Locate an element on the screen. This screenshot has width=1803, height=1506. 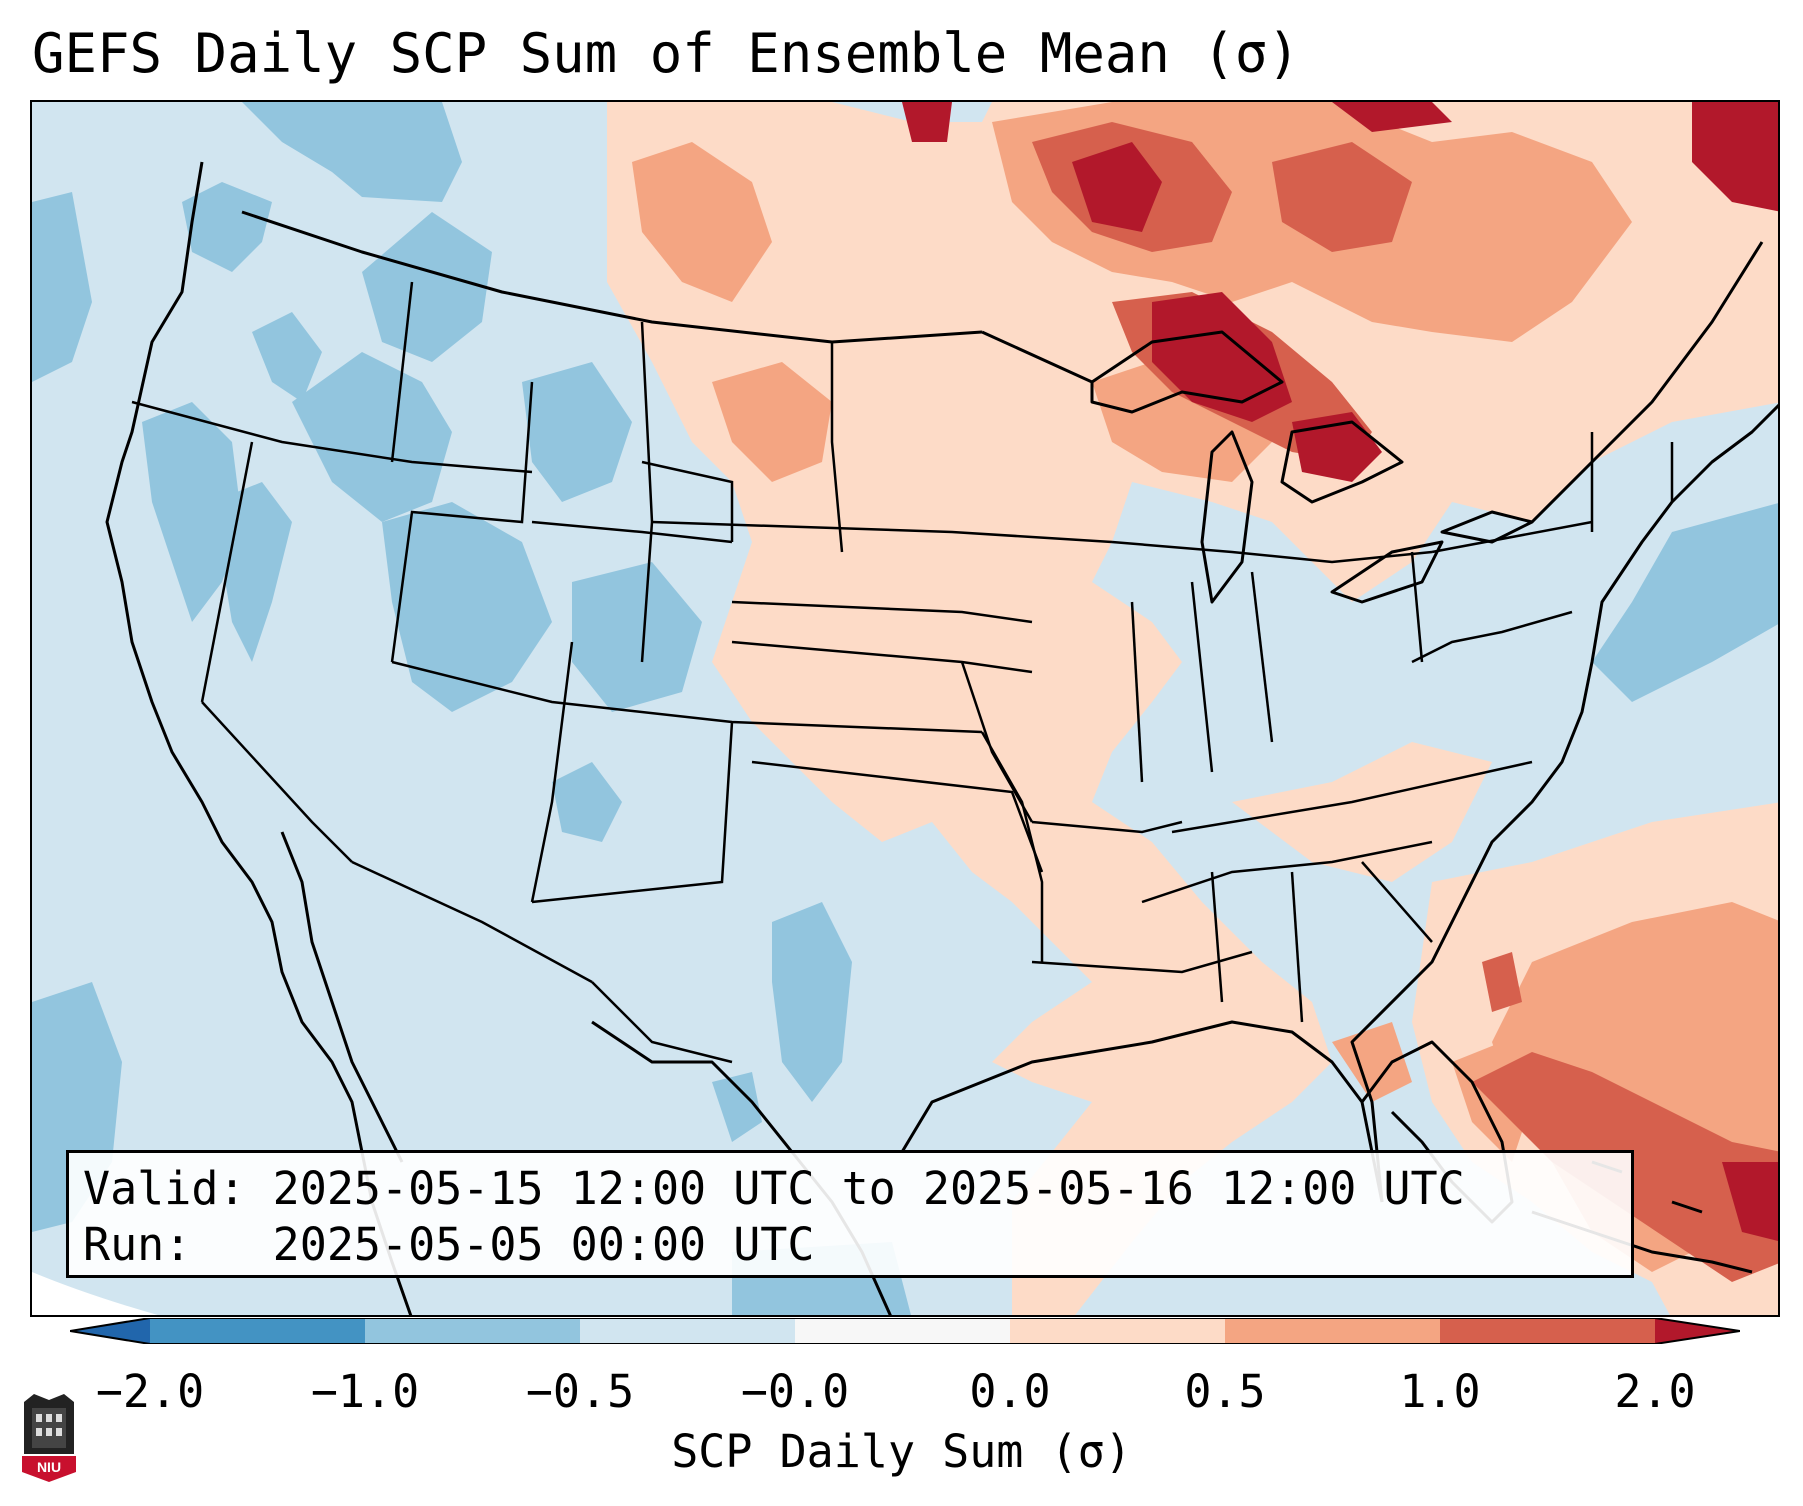
colorbar-tick-label: 1.0 is located at coordinates (1440, 1391).